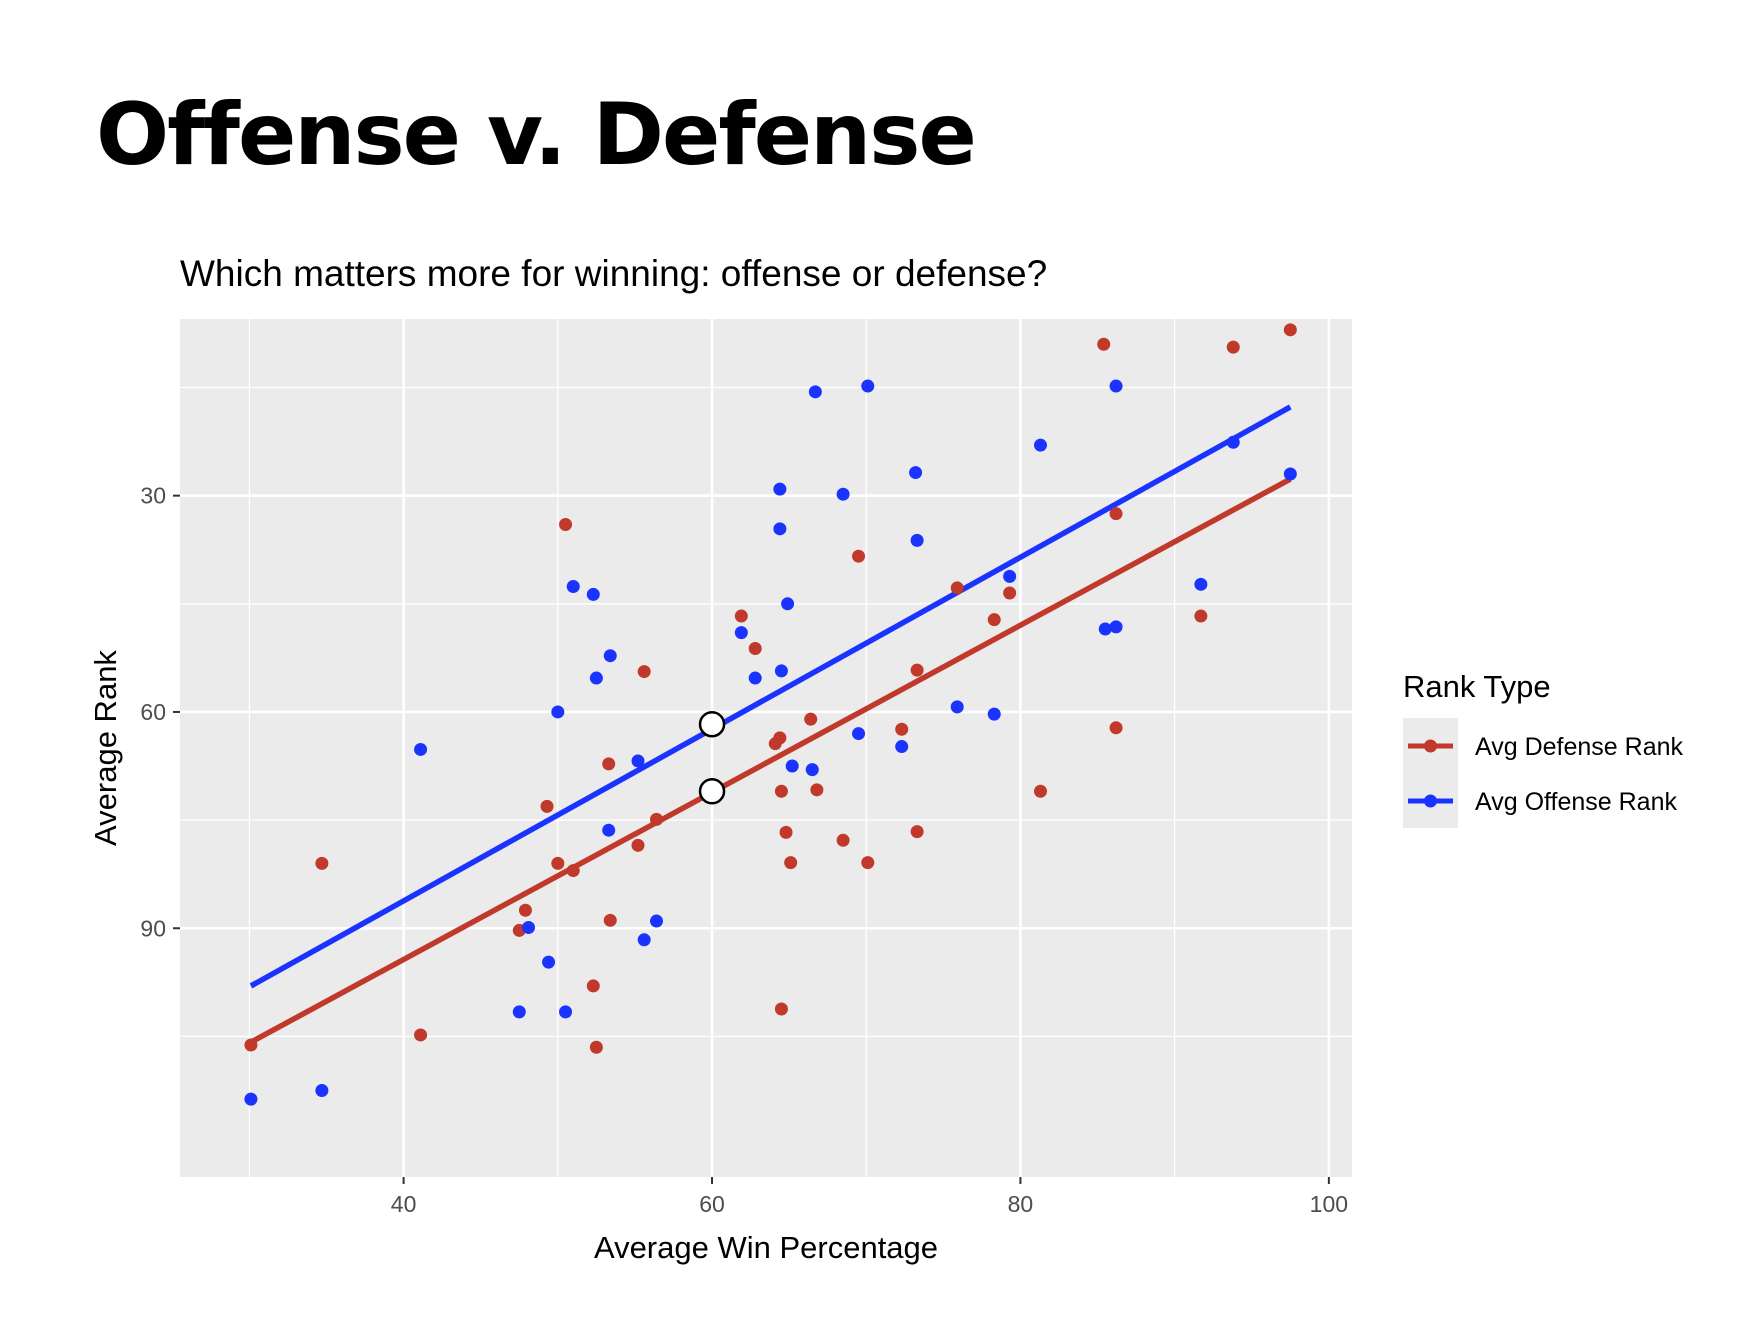 Image resolution: width=1754 pixels, height=1344 pixels. Describe the element at coordinates (1576, 802) in the screenshot. I see `legend-label: Avg Offense Rank` at that location.